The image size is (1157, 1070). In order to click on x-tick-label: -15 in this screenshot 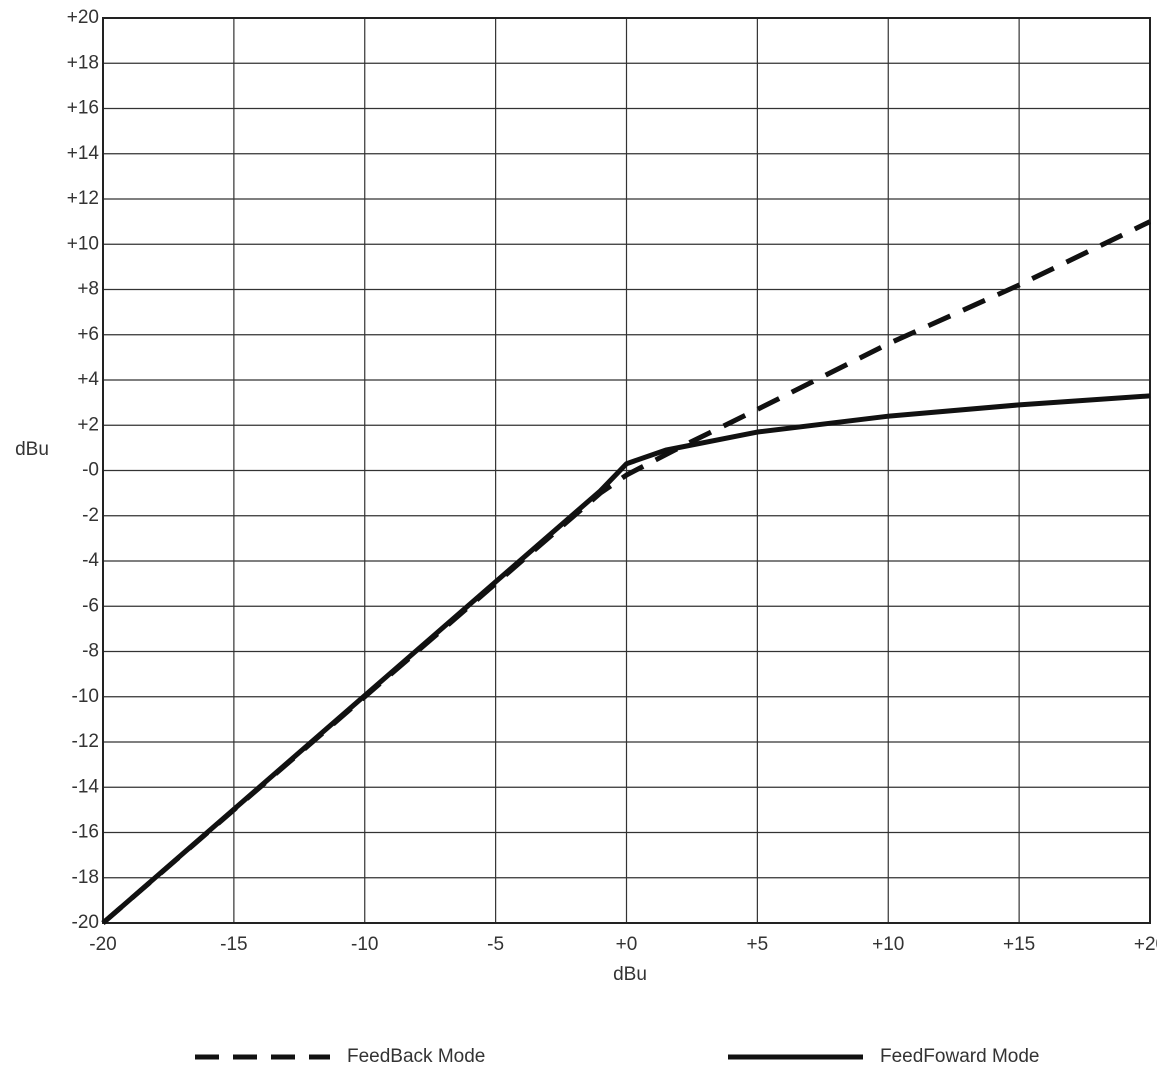, I will do `click(233, 944)`.